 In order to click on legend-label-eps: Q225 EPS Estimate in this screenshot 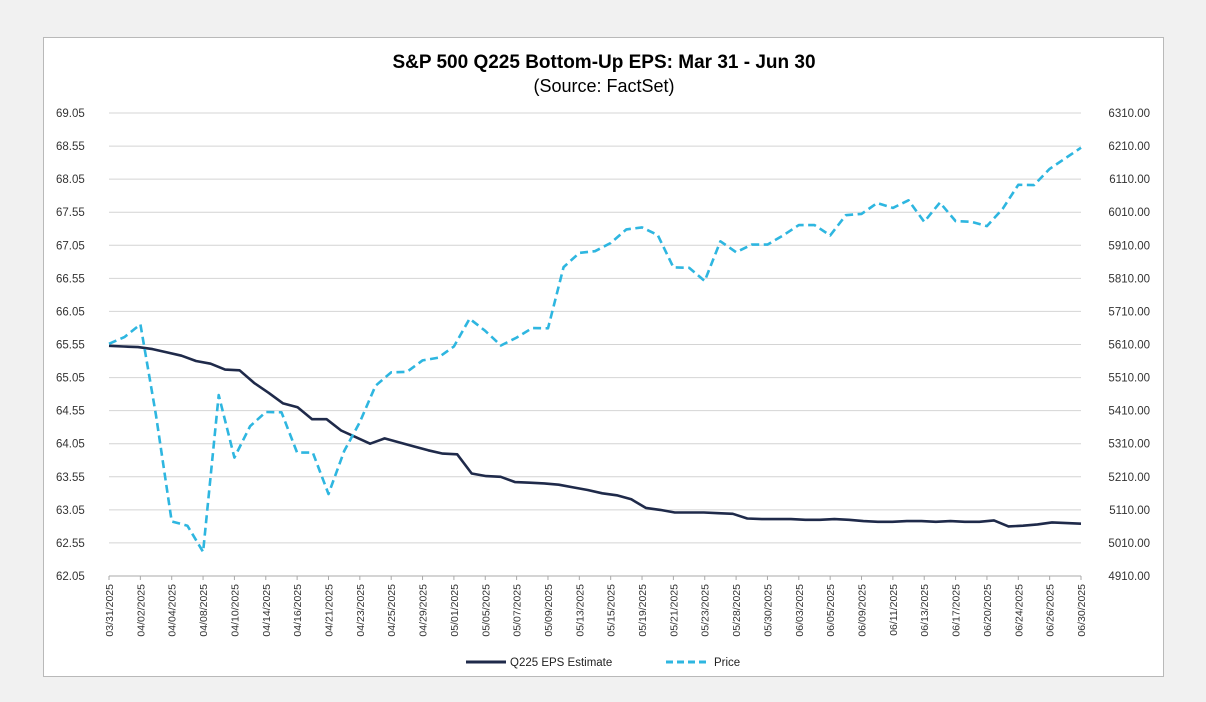, I will do `click(561, 663)`.